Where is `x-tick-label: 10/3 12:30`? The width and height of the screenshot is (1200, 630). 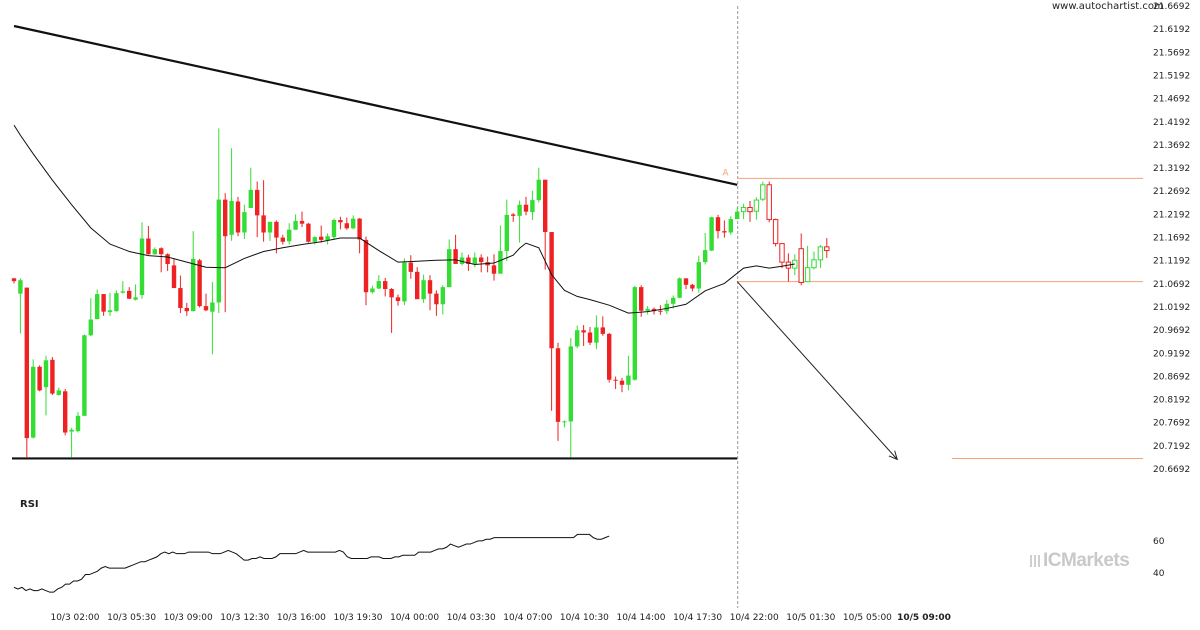 x-tick-label: 10/3 12:30 is located at coordinates (244, 618).